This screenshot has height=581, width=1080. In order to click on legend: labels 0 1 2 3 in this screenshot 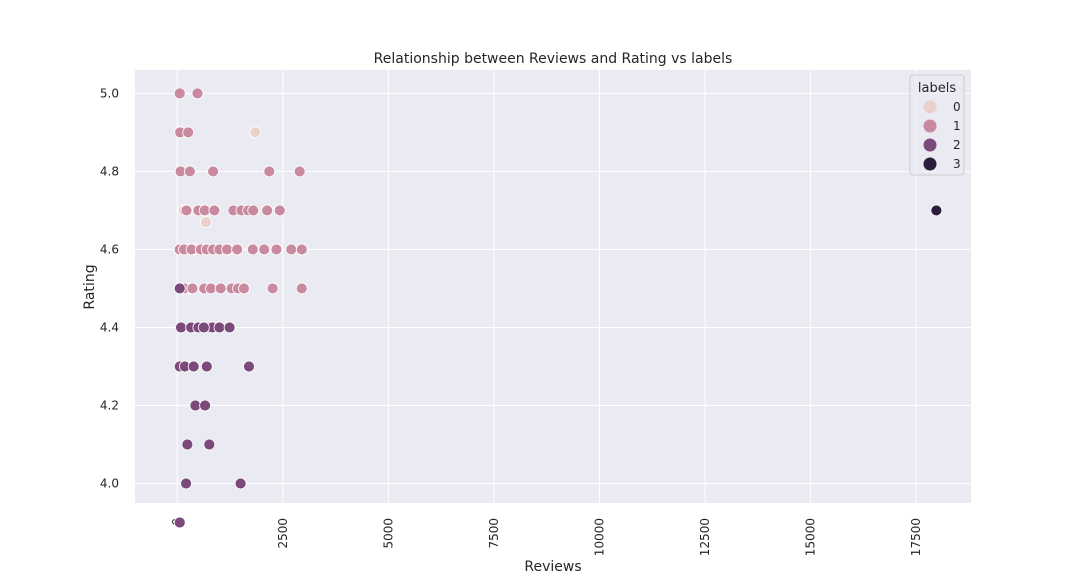, I will do `click(937, 125)`.